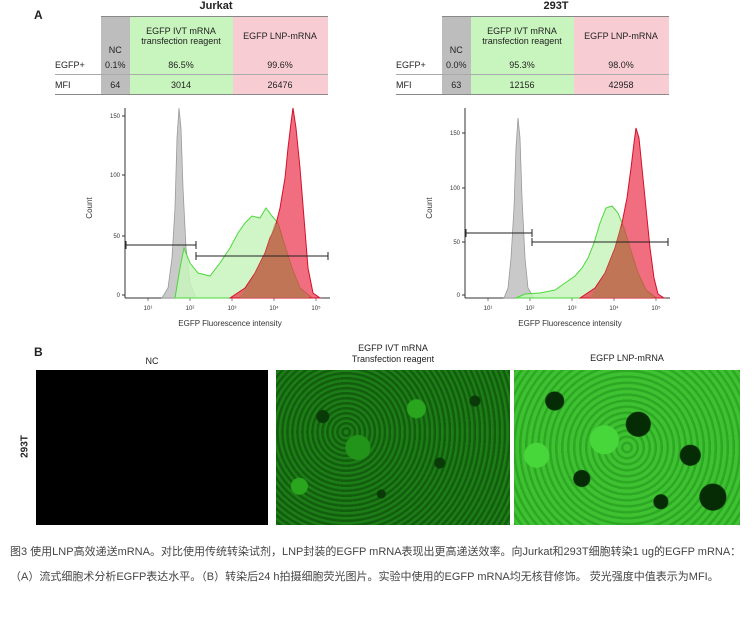 The image size is (754, 624). What do you see at coordinates (115, 176) in the screenshot?
I see `jurkat-ytick-100: 100` at bounding box center [115, 176].